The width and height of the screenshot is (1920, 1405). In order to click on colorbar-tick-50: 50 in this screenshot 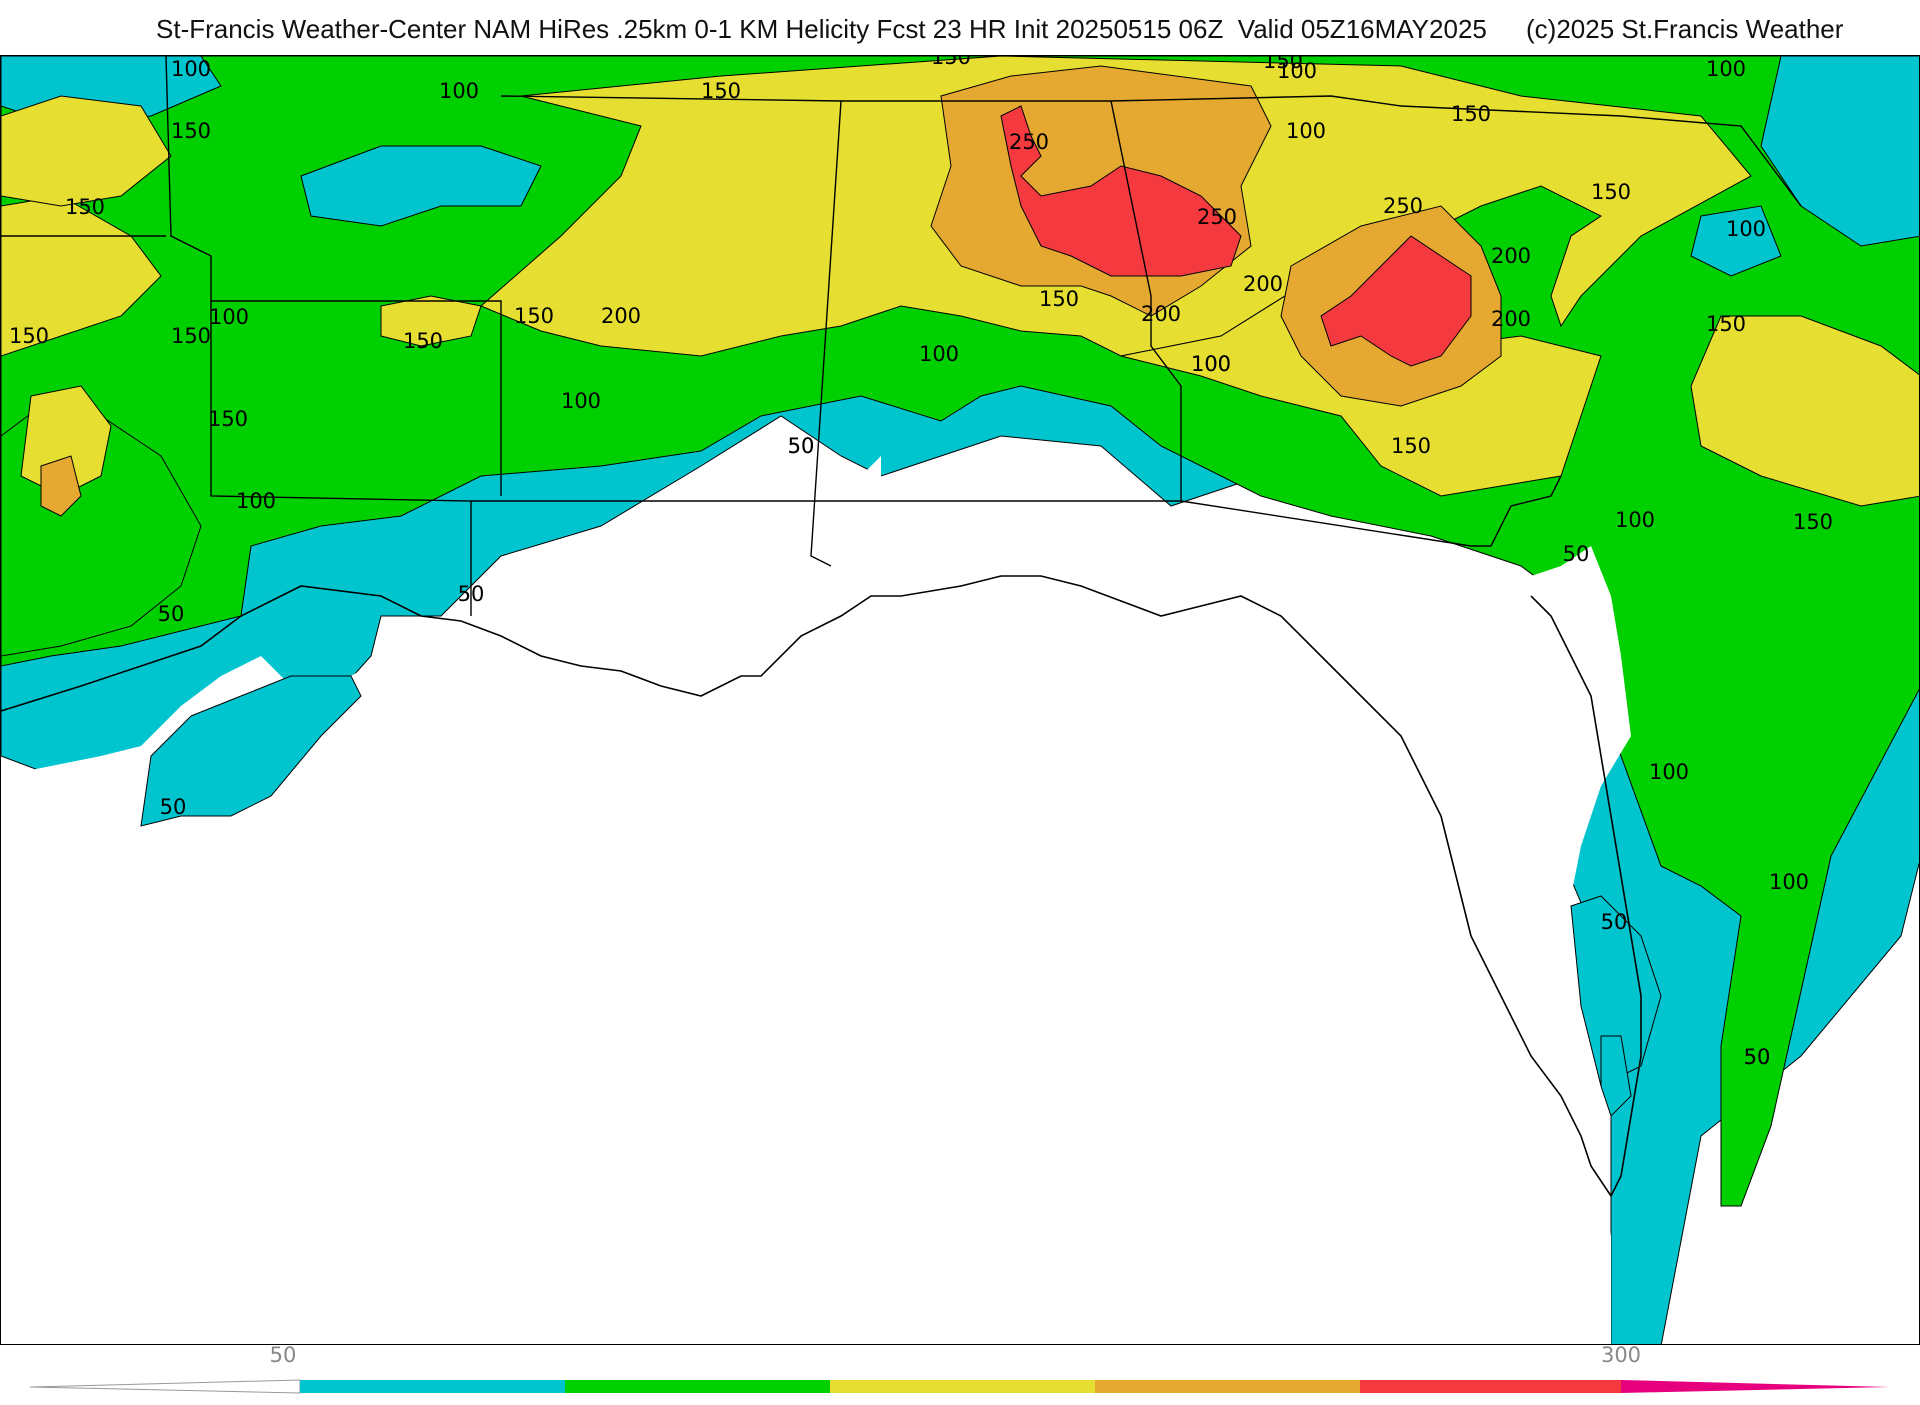, I will do `click(283, 1356)`.